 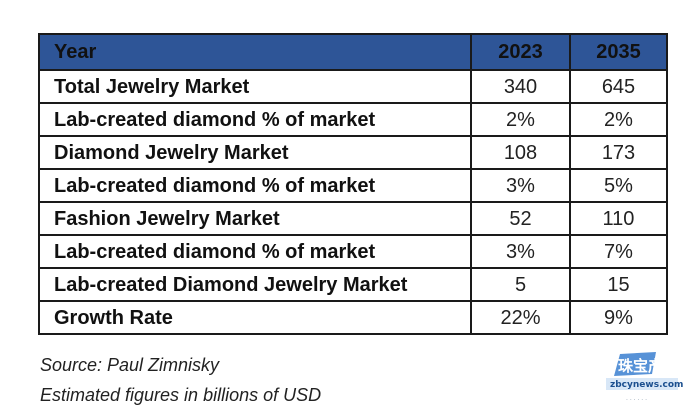 I want to click on table-row: Lab-created diamond % of market 3% 7%, so click(x=353, y=251).